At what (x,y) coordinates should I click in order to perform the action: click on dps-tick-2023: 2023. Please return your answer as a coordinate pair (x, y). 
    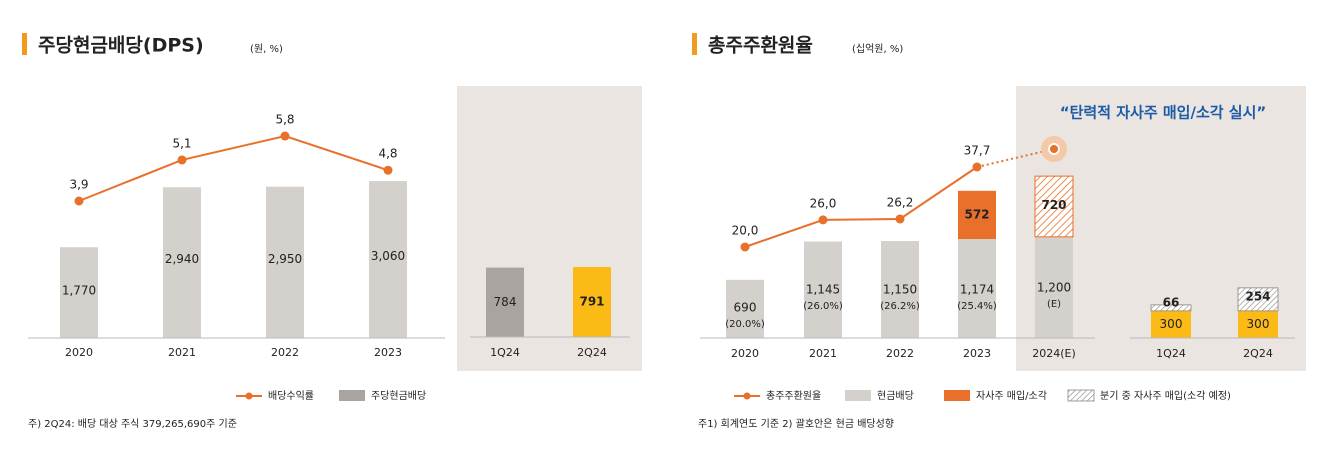
    Looking at the image, I should click on (388, 352).